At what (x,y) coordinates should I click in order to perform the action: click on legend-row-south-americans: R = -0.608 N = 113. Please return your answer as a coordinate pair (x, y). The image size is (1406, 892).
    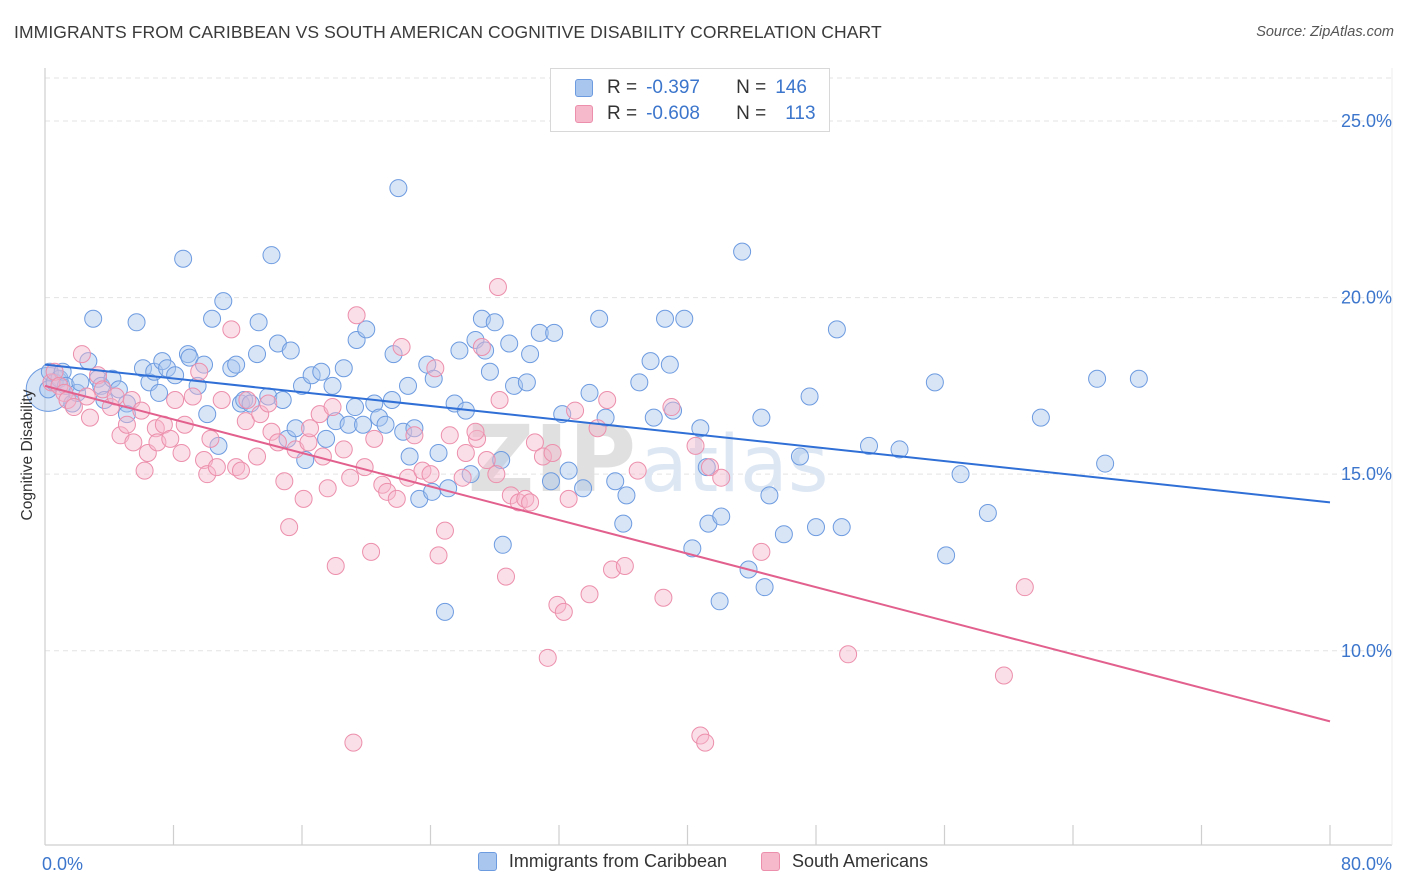
    Looking at the image, I should click on (695, 114).